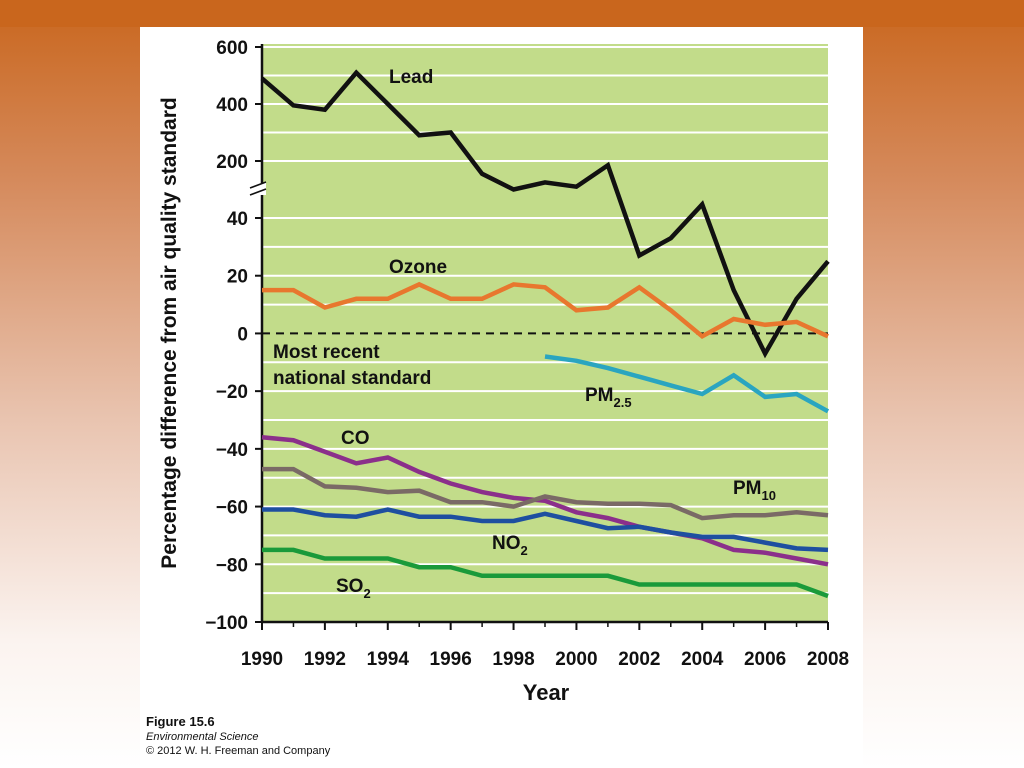 This screenshot has width=1024, height=768. Describe the element at coordinates (828, 659) in the screenshot. I see `x-tick-label: 2008` at that location.